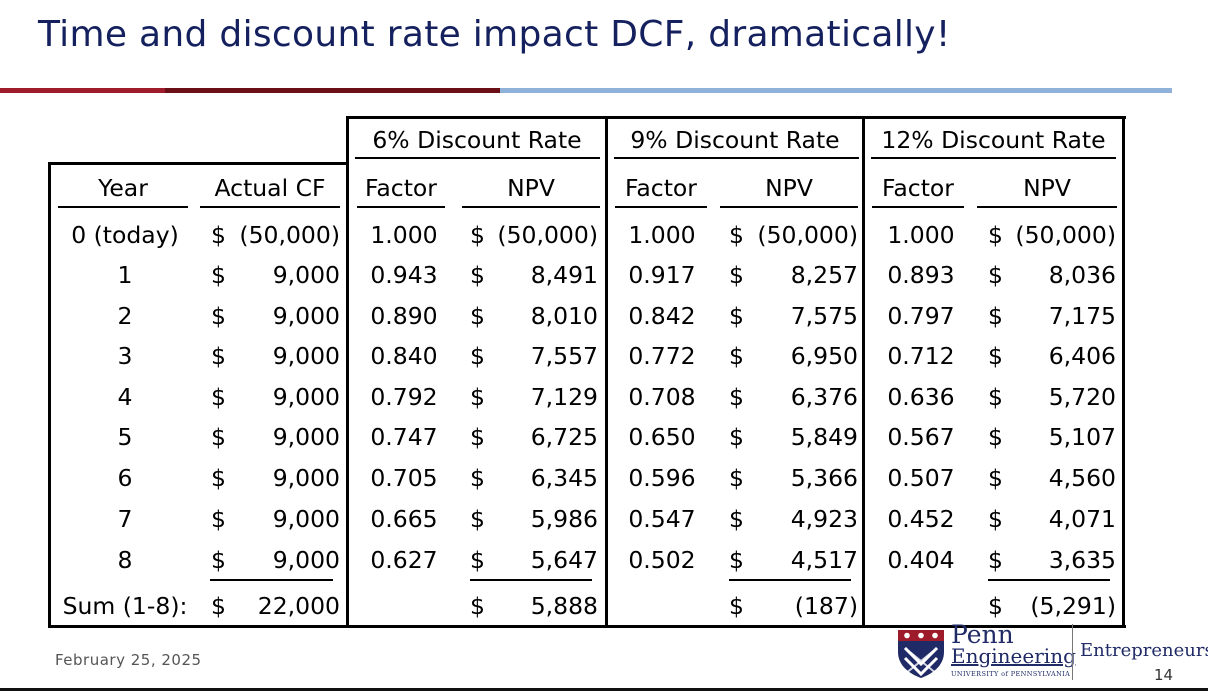 The width and height of the screenshot is (1208, 692). I want to click on title-rule-dark-red, so click(332, 90).